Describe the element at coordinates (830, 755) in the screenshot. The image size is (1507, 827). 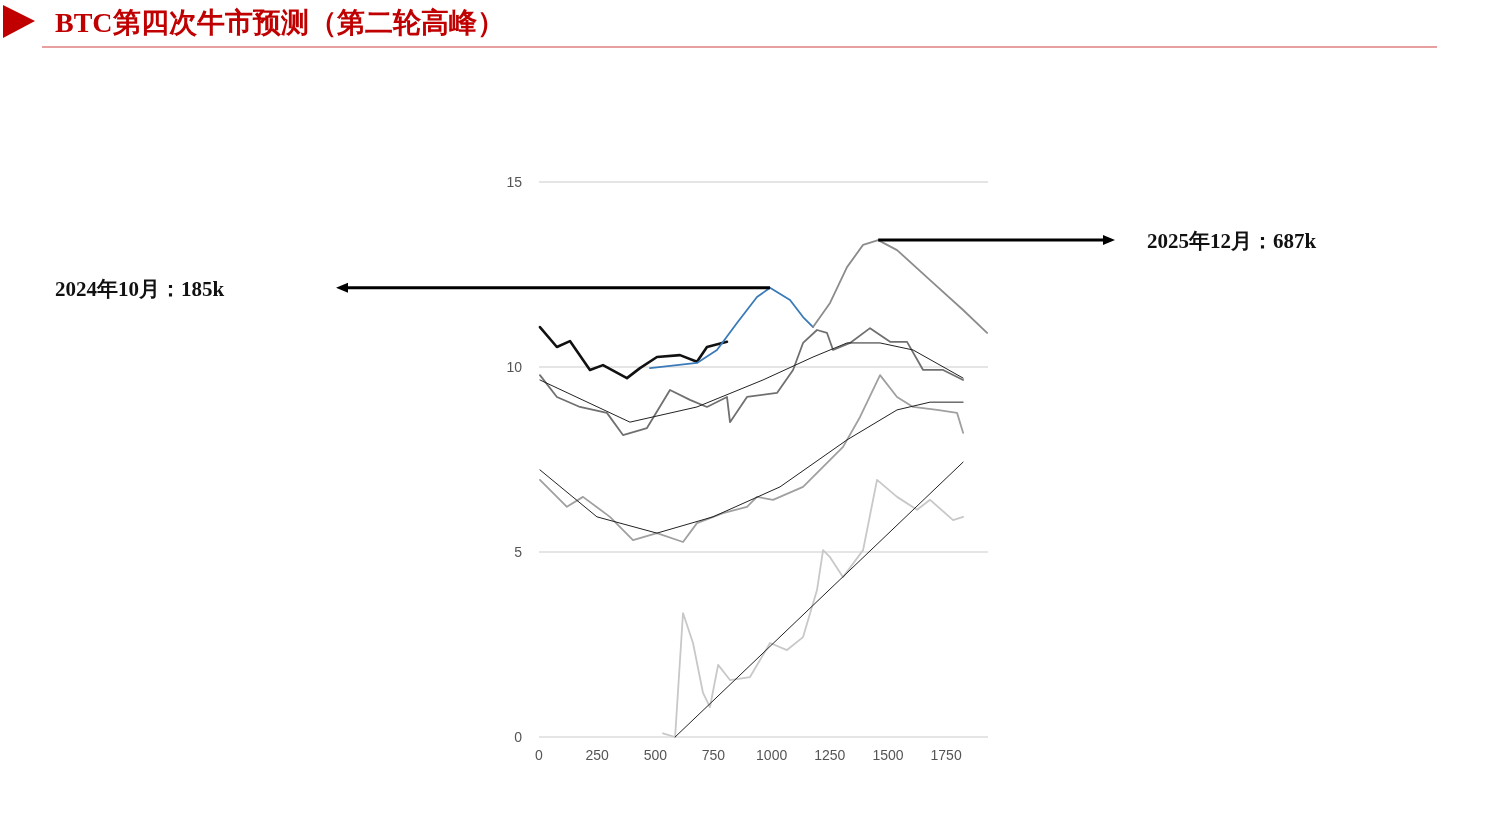
I see `x-tick-label: 1250` at that location.